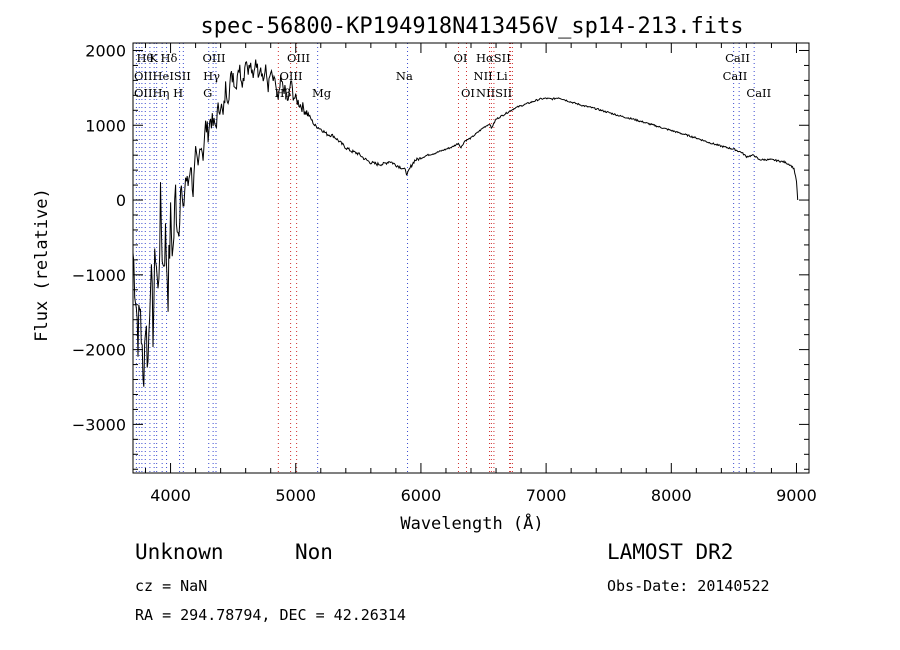 Image resolution: width=900 pixels, height=650 pixels. Describe the element at coordinates (494, 93) in the screenshot. I see `line-label: NIISII` at that location.